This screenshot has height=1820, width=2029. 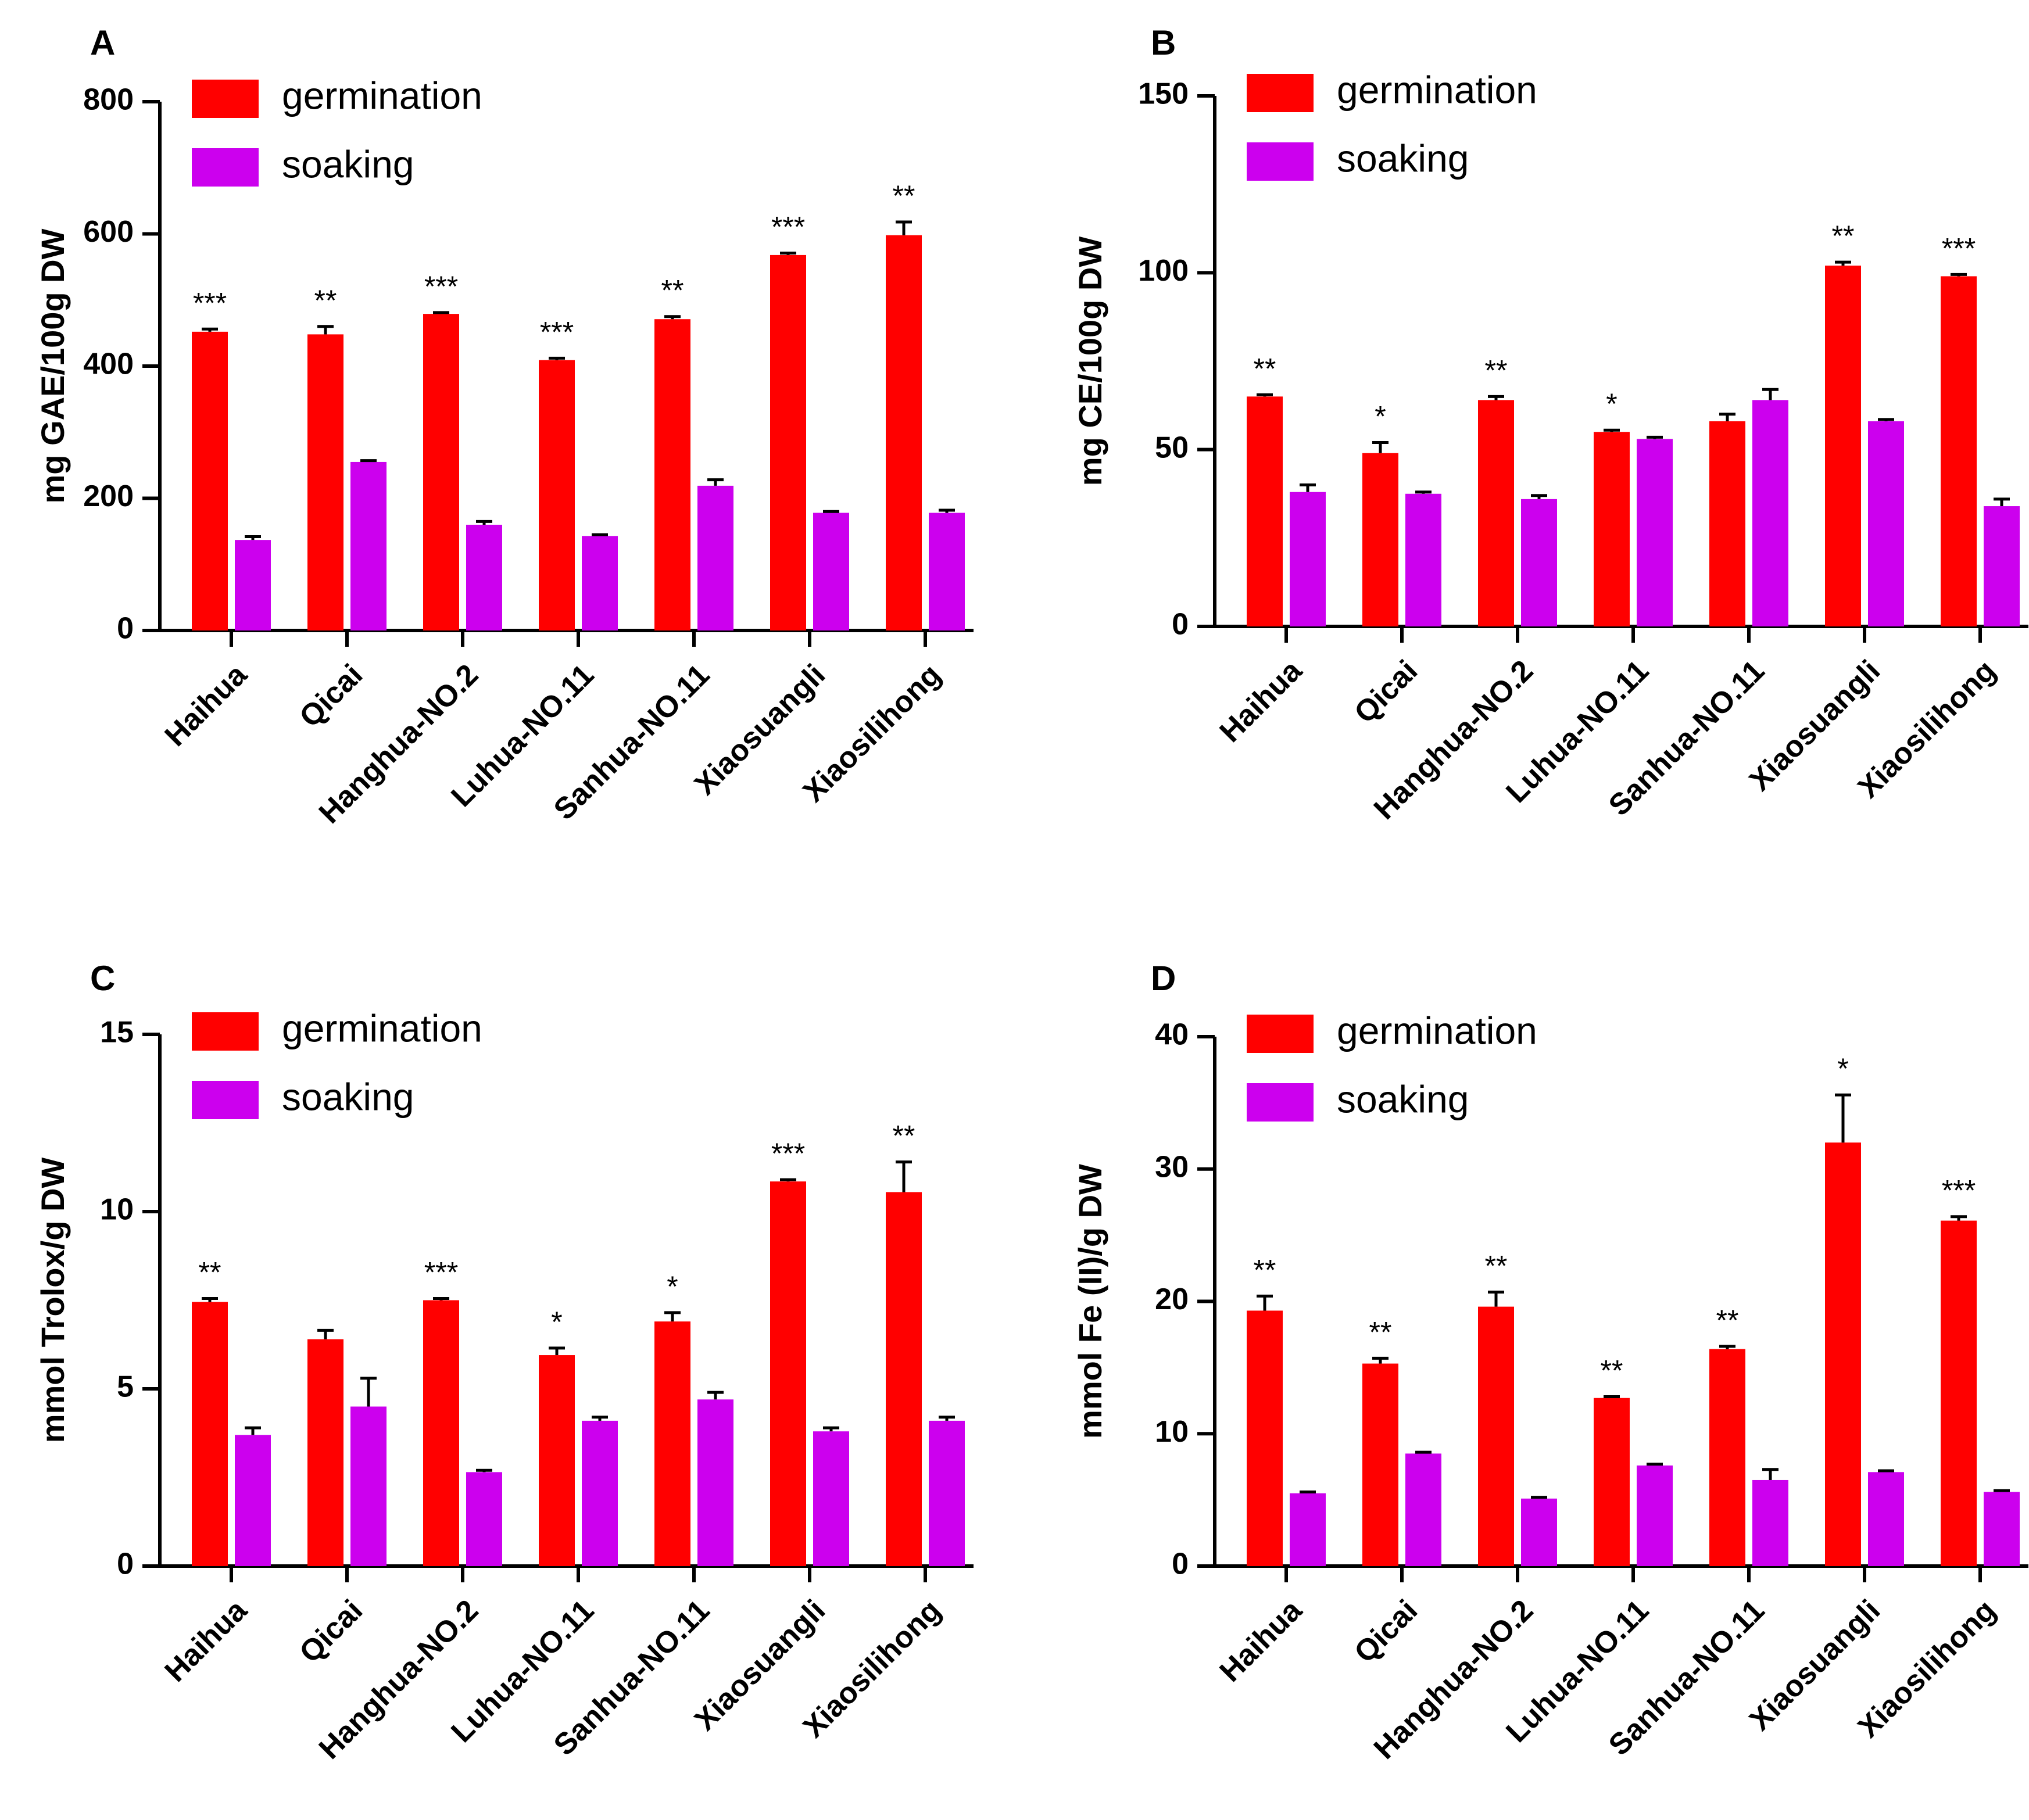 What do you see at coordinates (1172, 1035) in the screenshot?
I see `y-tick-label: 40` at bounding box center [1172, 1035].